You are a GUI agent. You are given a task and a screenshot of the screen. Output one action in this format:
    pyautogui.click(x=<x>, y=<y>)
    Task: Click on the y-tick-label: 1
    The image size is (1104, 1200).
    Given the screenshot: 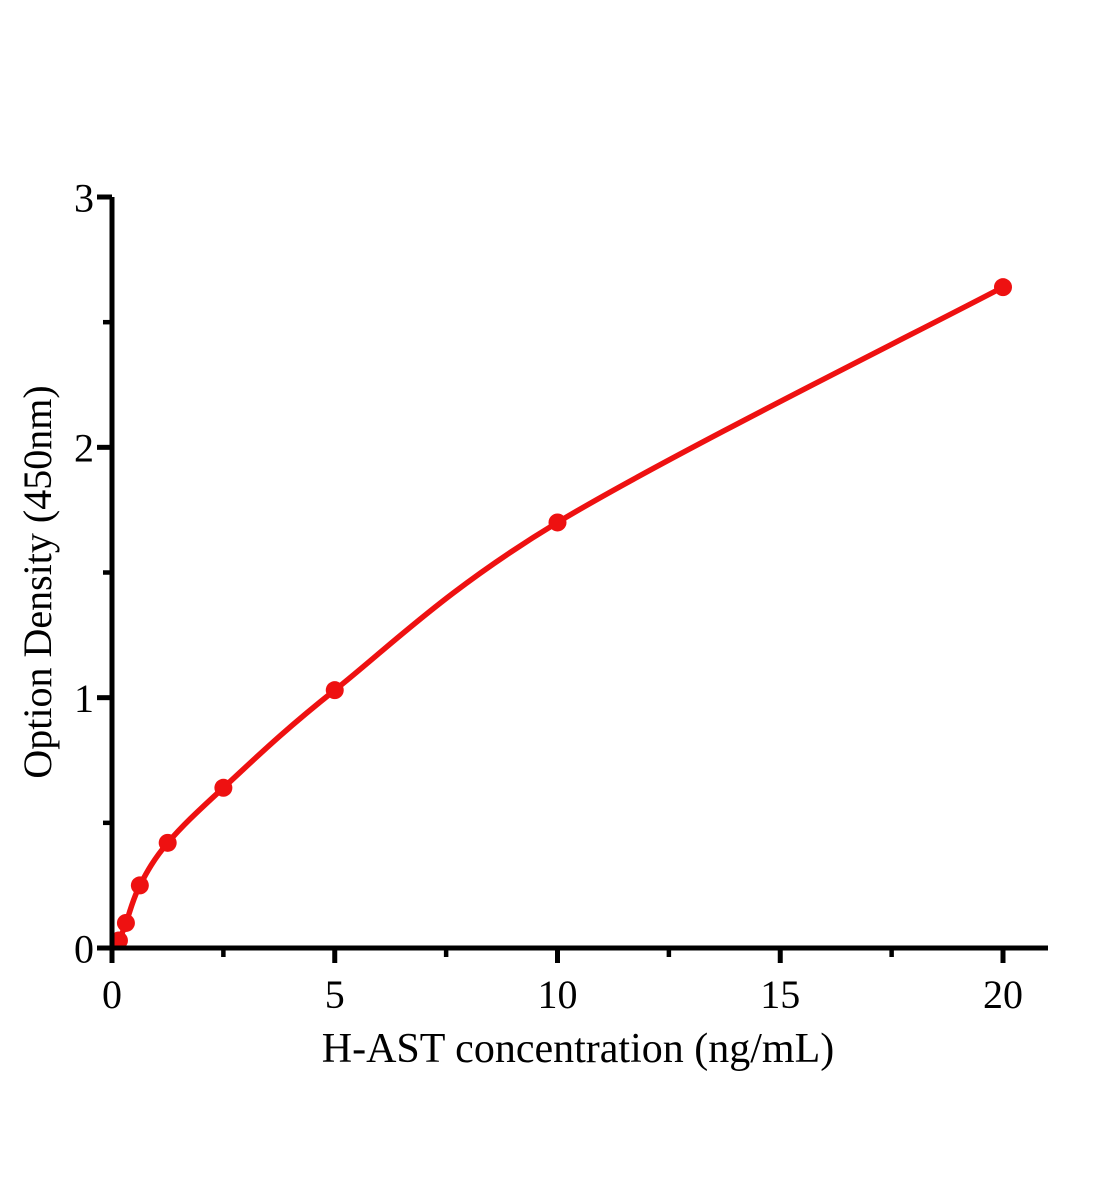 What is the action you would take?
    pyautogui.click(x=84, y=698)
    